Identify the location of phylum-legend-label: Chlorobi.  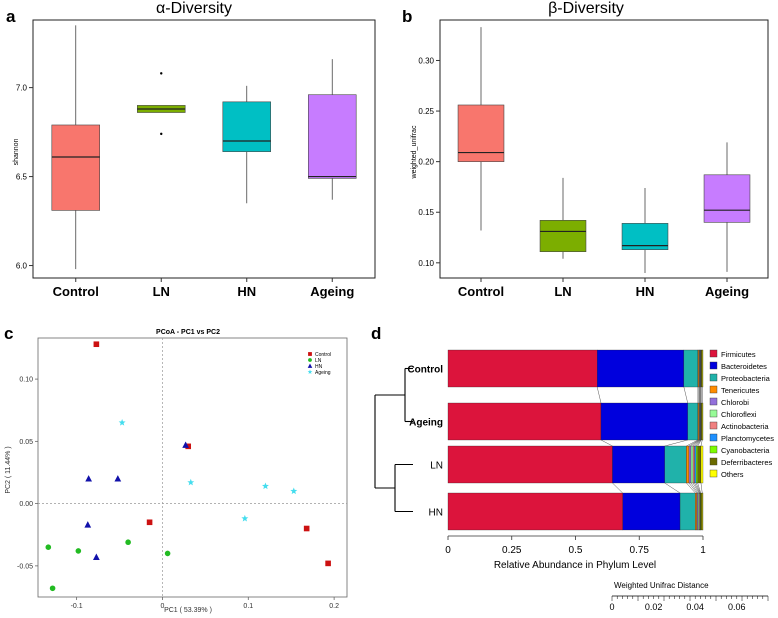
(735, 402).